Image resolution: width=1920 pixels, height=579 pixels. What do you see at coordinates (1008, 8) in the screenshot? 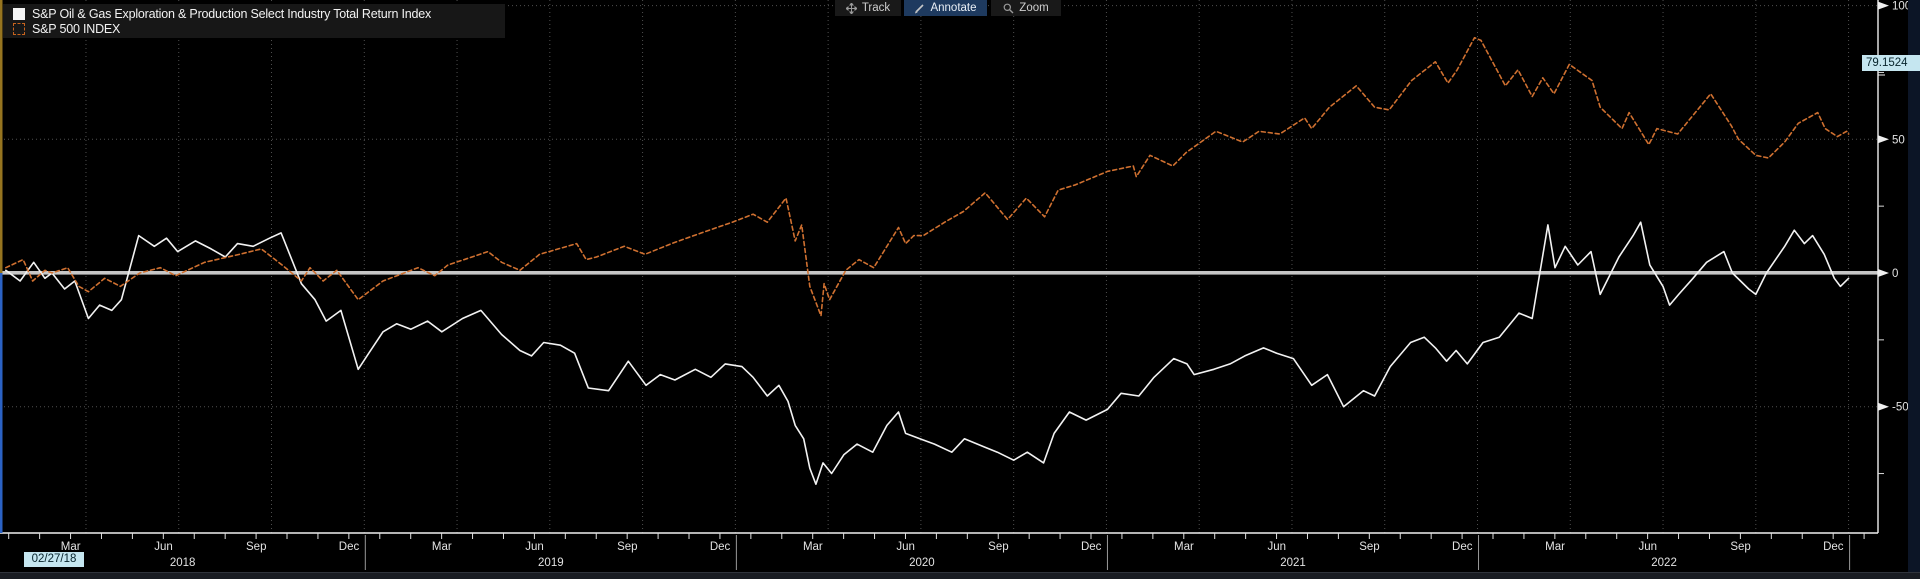
I see `magnifier-icon` at bounding box center [1008, 8].